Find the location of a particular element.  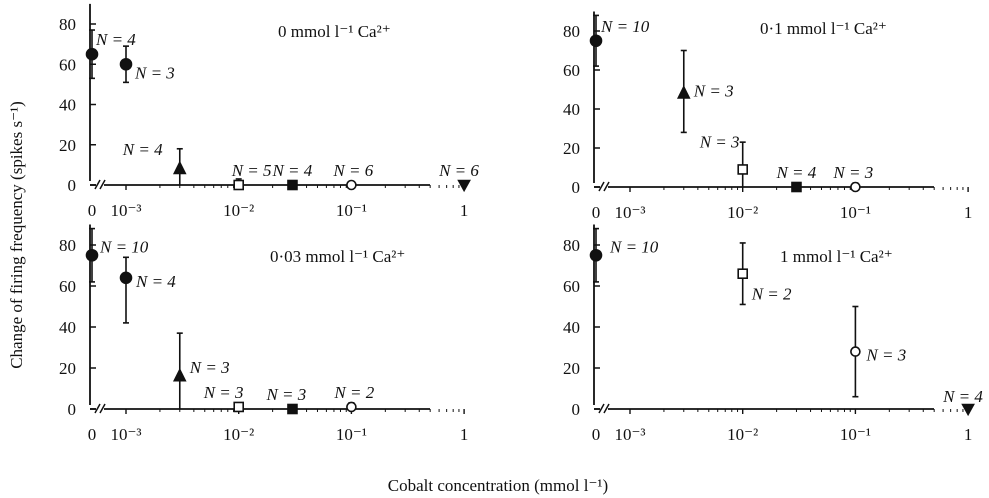

x-tick-label: 10⁻¹ is located at coordinates (855, 434).